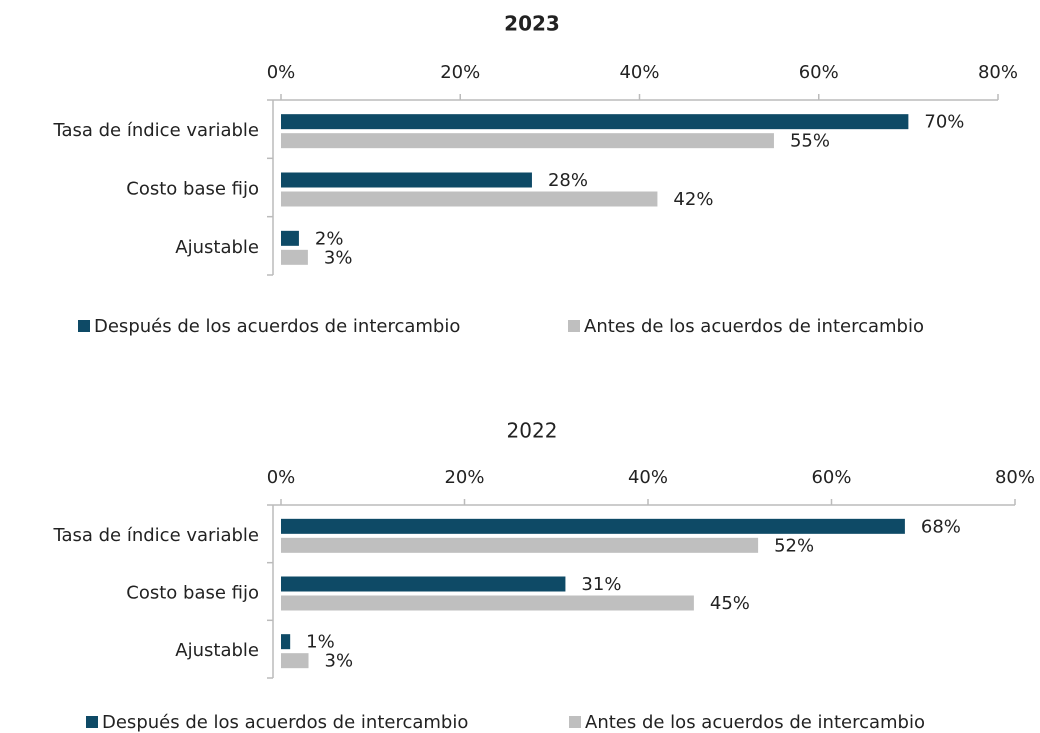 The height and width of the screenshot is (733, 1040). What do you see at coordinates (601, 584) in the screenshot?
I see `value-label: 31%` at bounding box center [601, 584].